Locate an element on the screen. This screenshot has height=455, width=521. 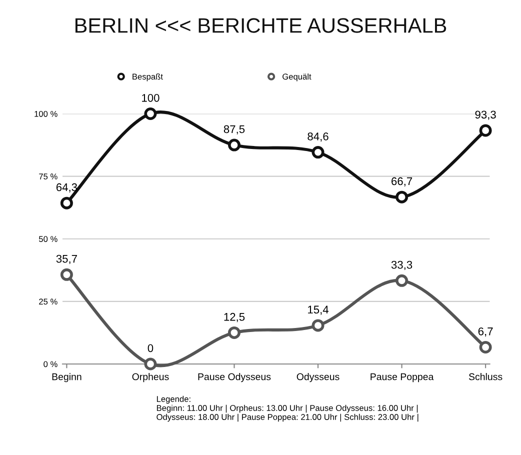
data-label: 93,3 is located at coordinates (485, 115).